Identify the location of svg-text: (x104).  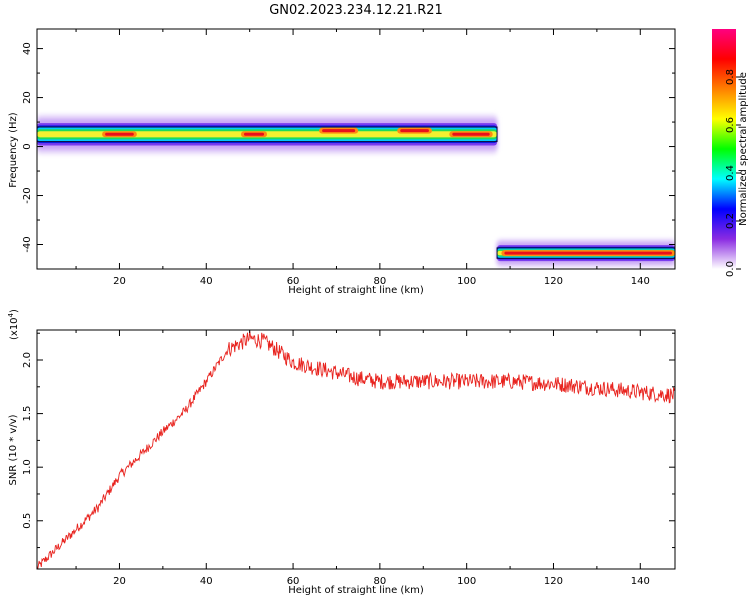
(13, 324).